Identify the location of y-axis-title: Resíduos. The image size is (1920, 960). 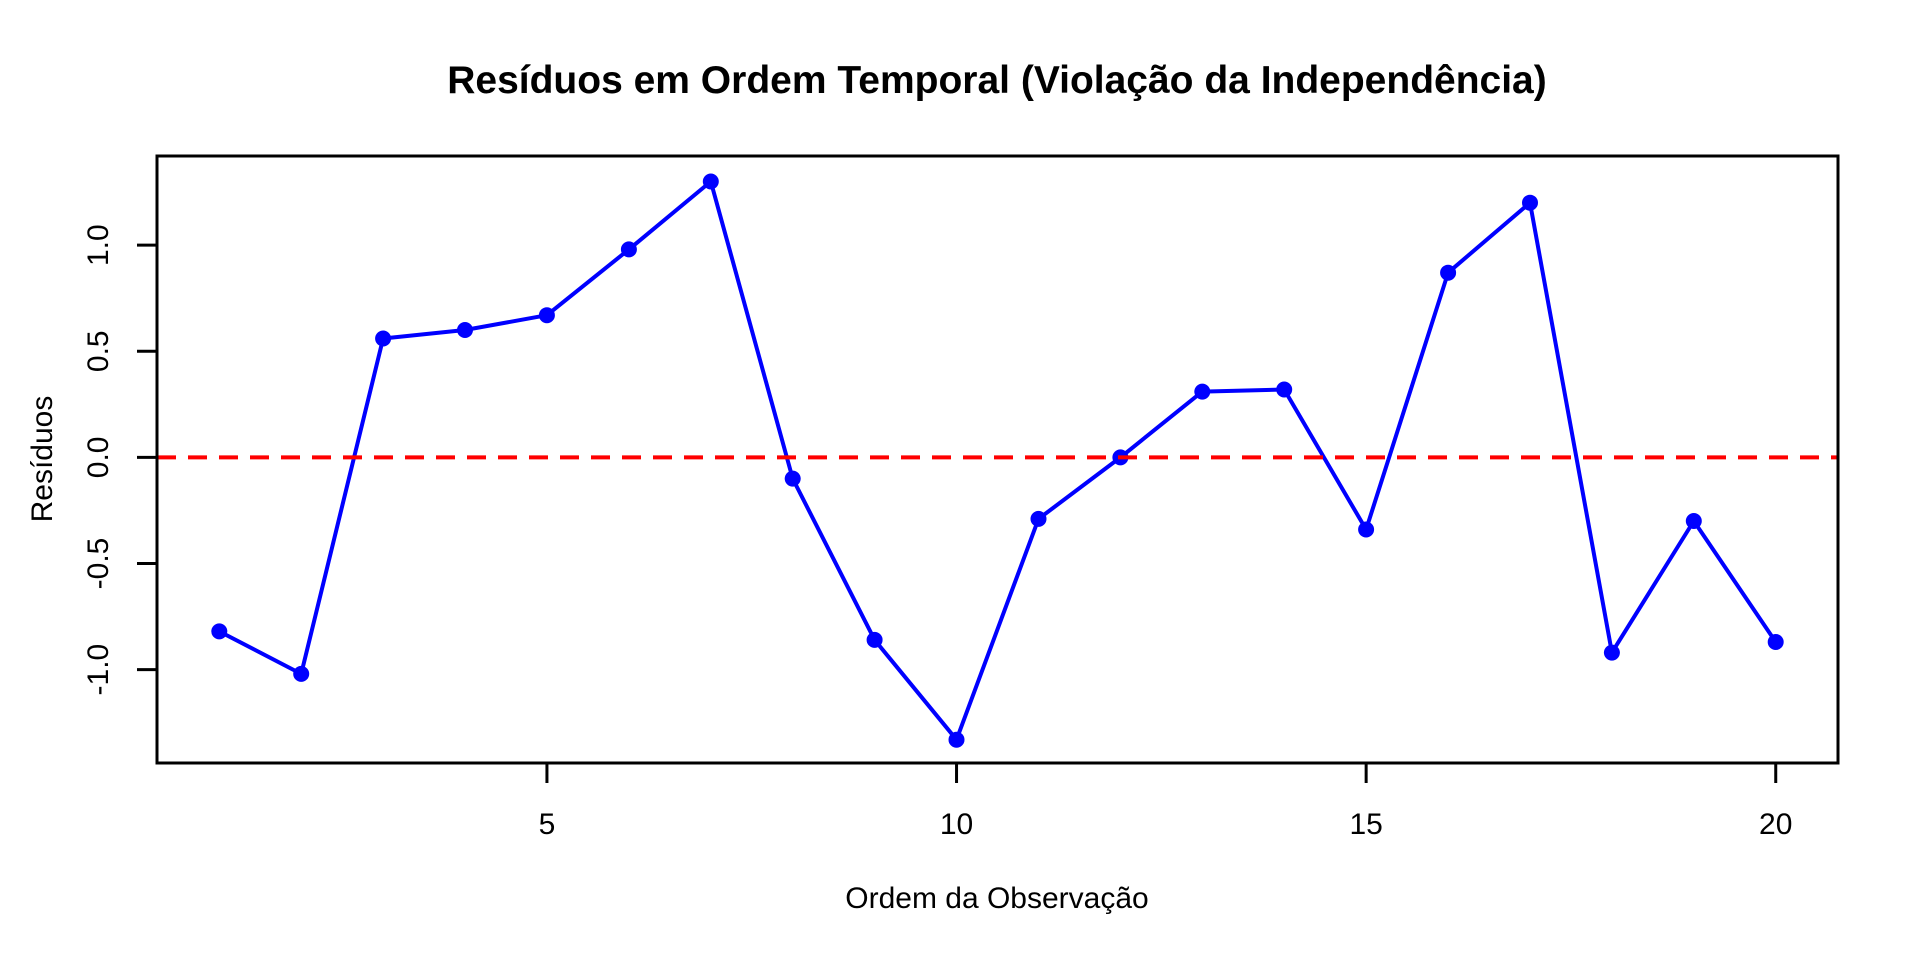
(42, 459).